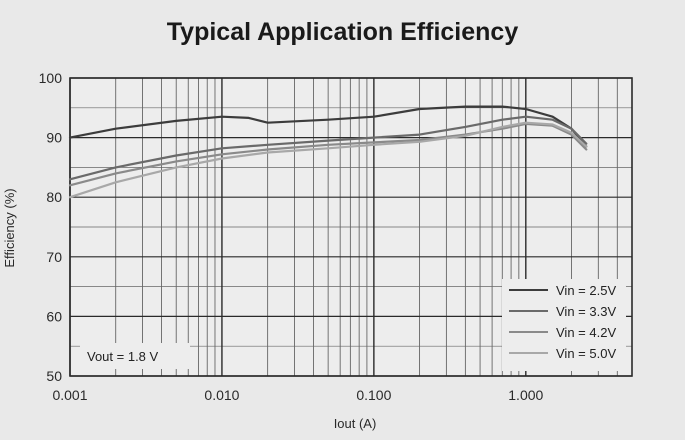 The image size is (685, 440). Describe the element at coordinates (54, 376) in the screenshot. I see `y-tick-label: 50` at that location.